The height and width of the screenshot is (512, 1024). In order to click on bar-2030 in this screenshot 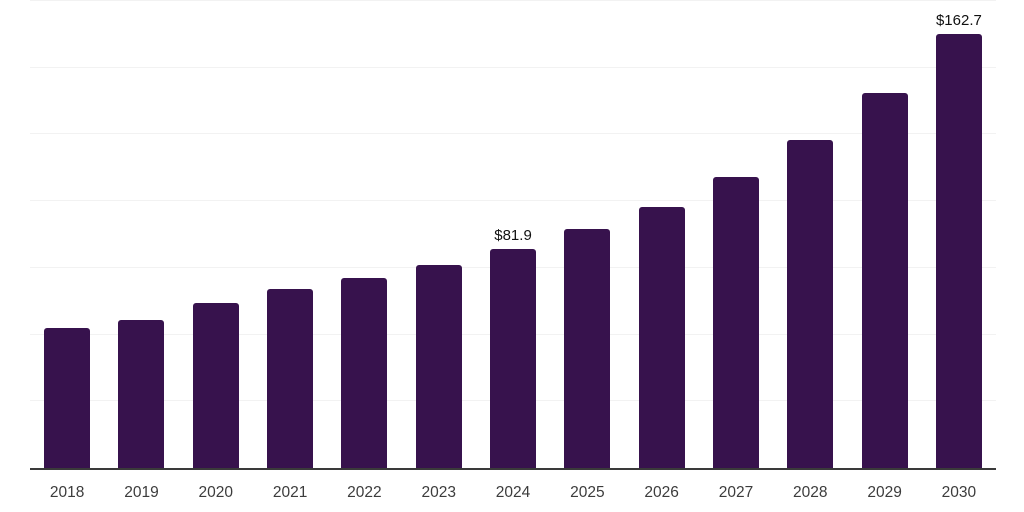, I will do `click(958, 250)`.